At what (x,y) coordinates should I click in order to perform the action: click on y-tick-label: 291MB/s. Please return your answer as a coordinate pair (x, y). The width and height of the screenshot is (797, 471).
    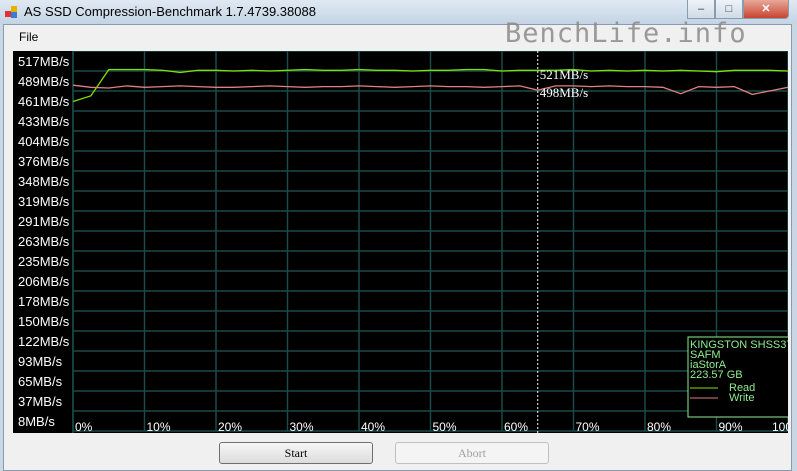
    Looking at the image, I should click on (44, 221).